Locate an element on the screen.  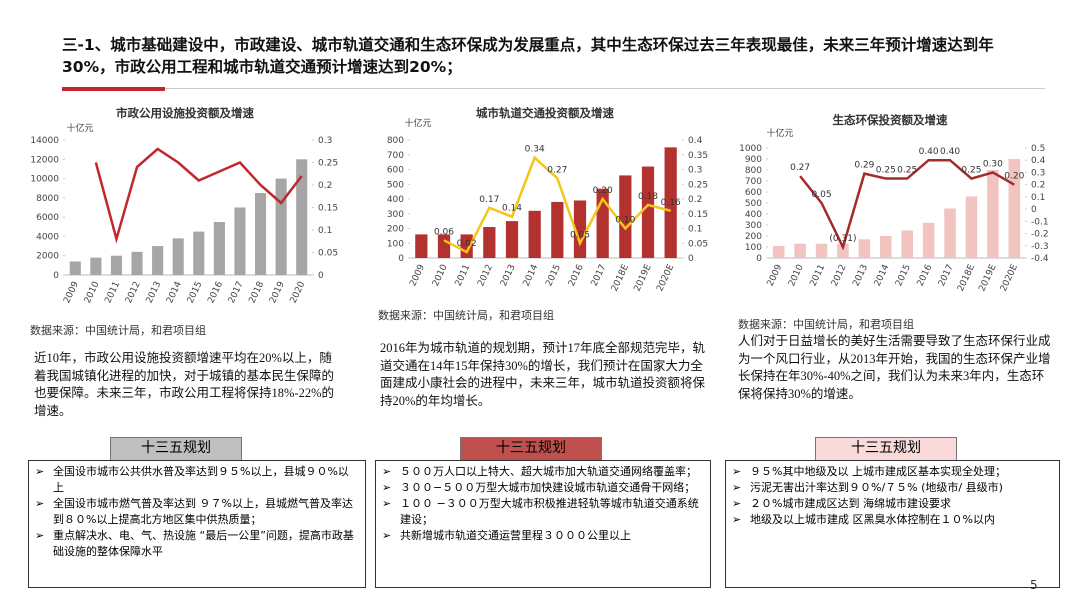
chart-title: 生态环保投资额及增速 is located at coordinates (890, 120).